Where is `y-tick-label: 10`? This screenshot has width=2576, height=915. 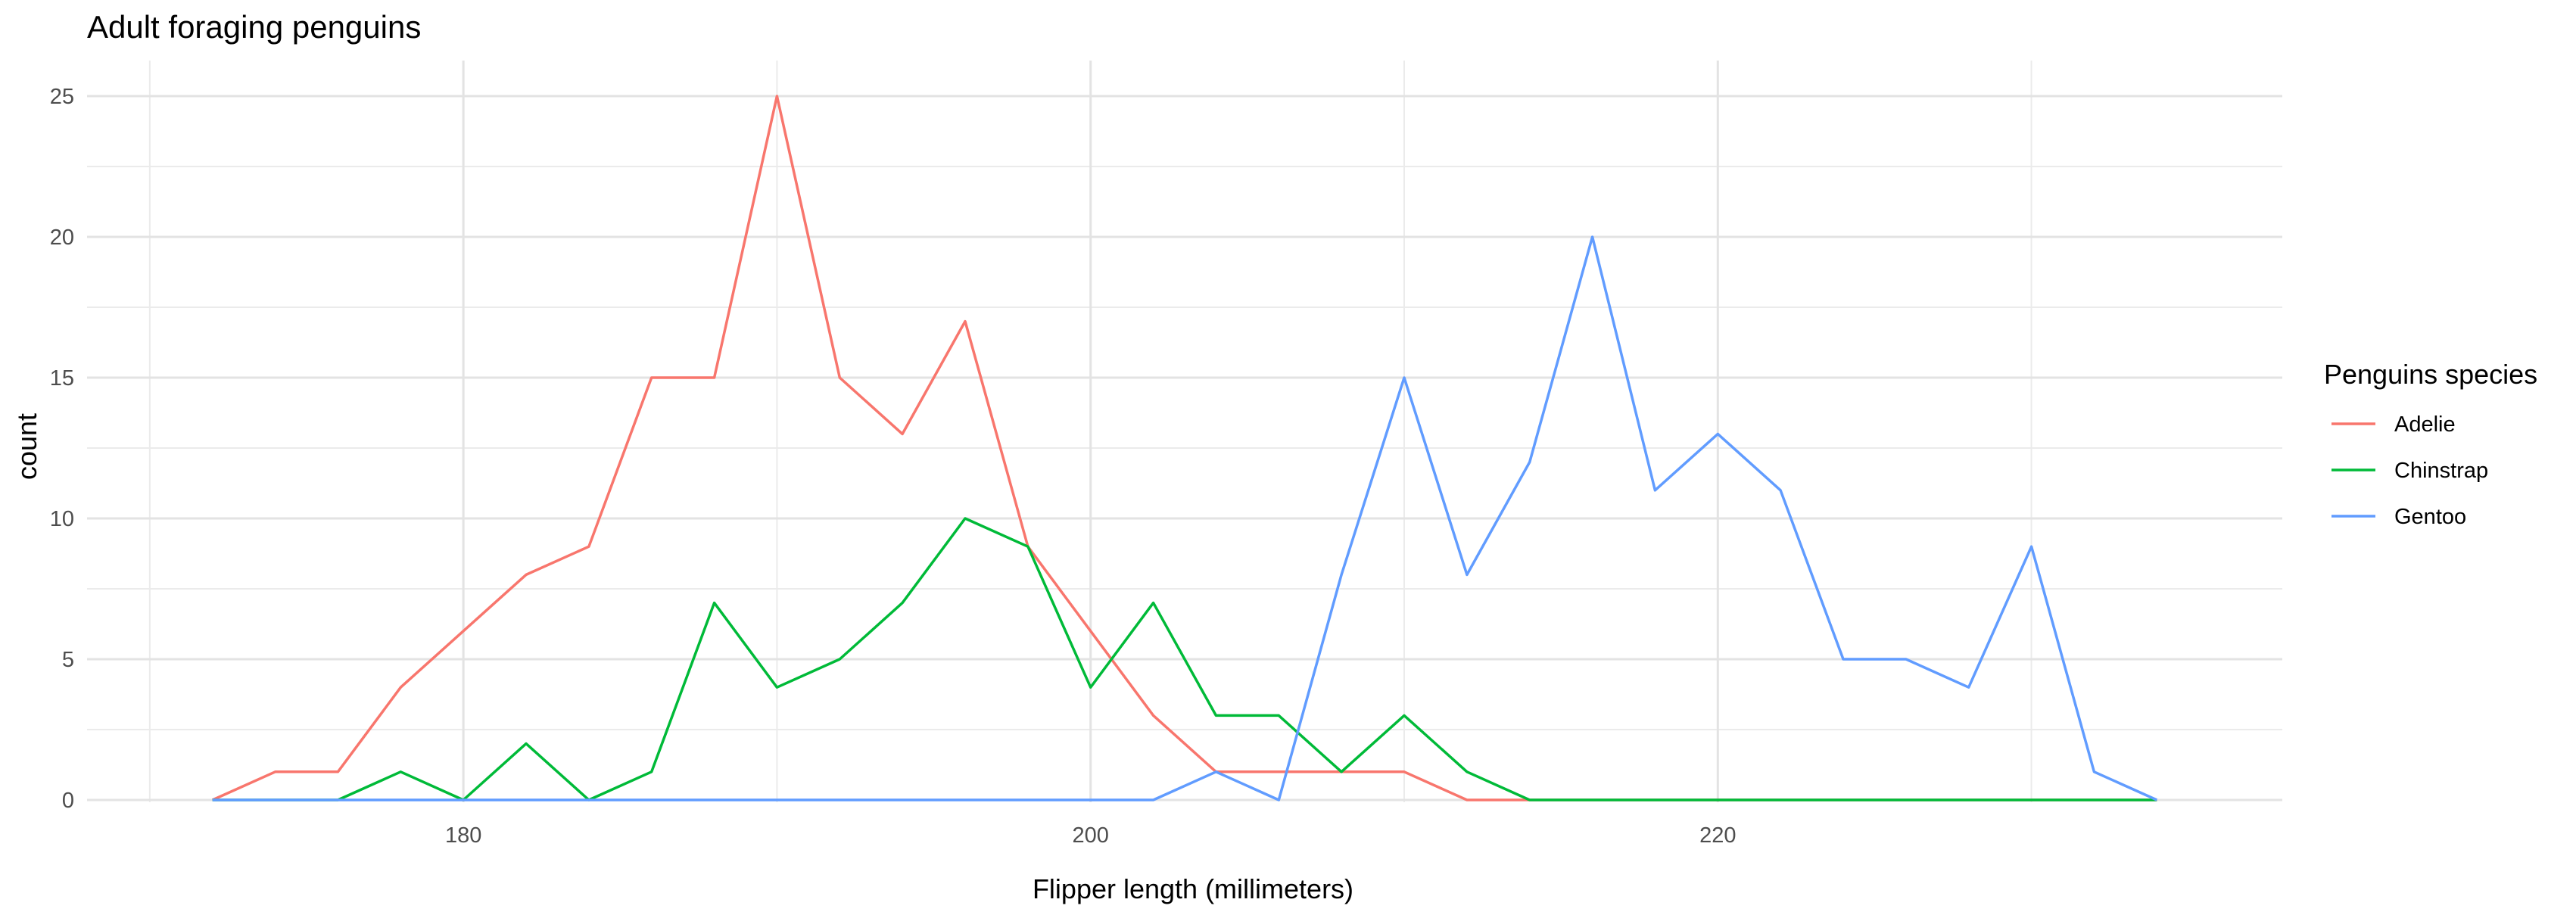 y-tick-label: 10 is located at coordinates (62, 519).